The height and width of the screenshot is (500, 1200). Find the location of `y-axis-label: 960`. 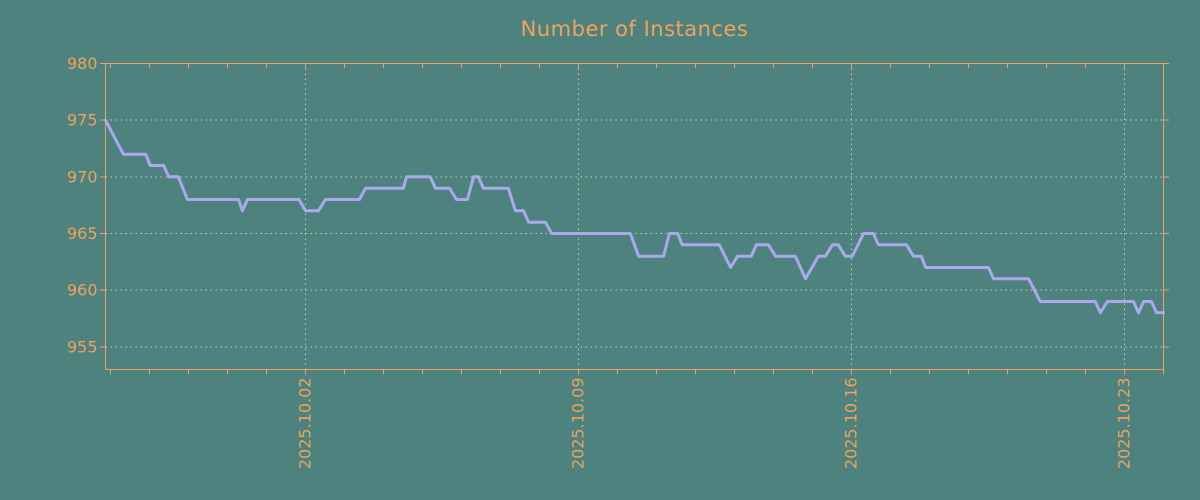

y-axis-label: 960 is located at coordinates (82, 290).